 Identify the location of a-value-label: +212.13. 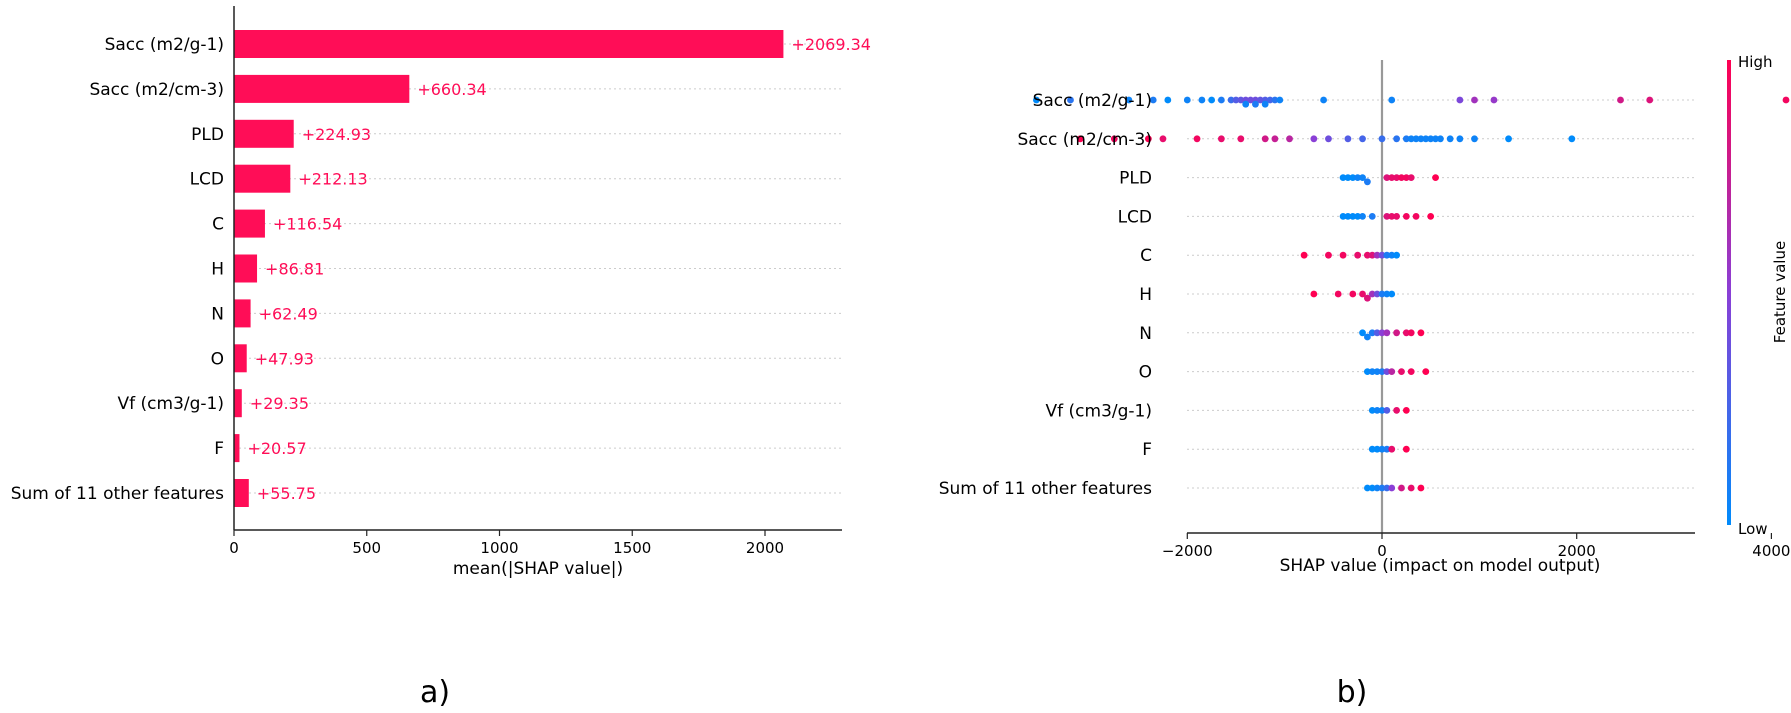
(332, 179).